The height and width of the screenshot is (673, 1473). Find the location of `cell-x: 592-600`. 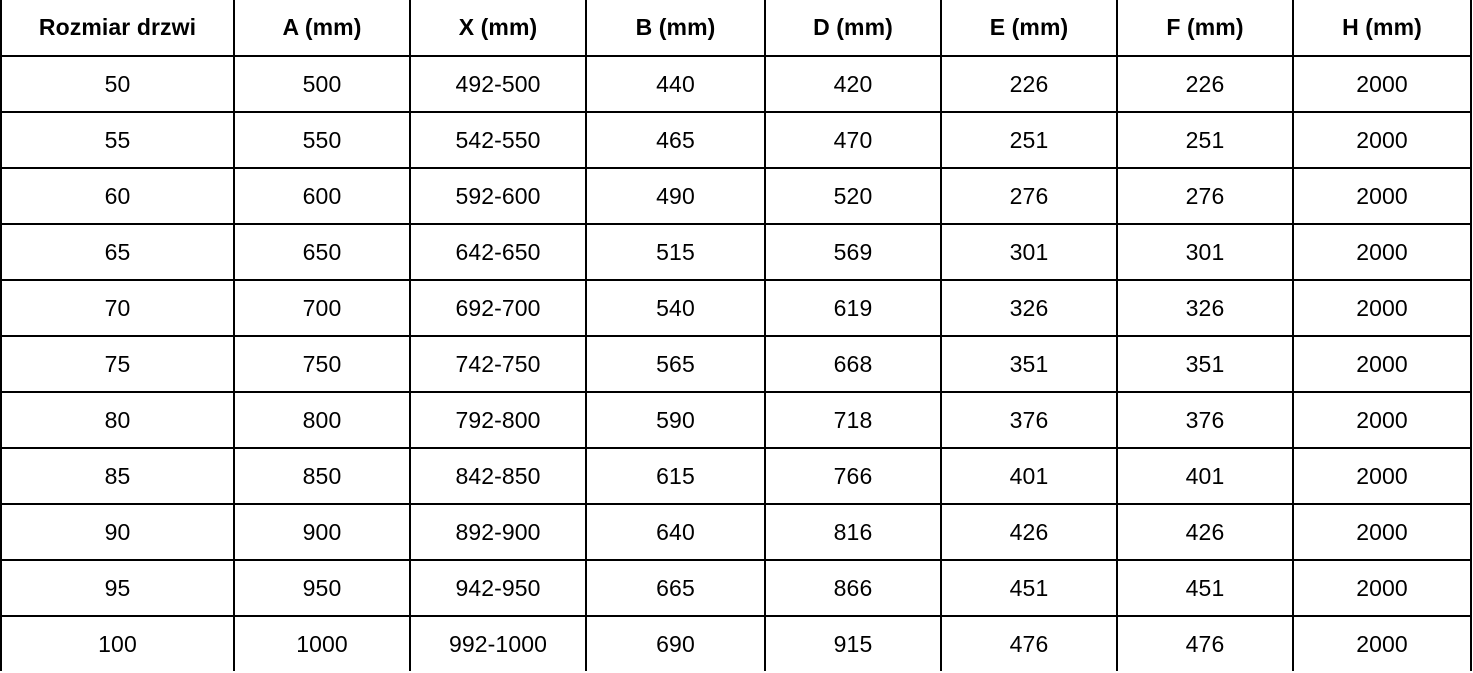

cell-x: 592-600 is located at coordinates (498, 196).